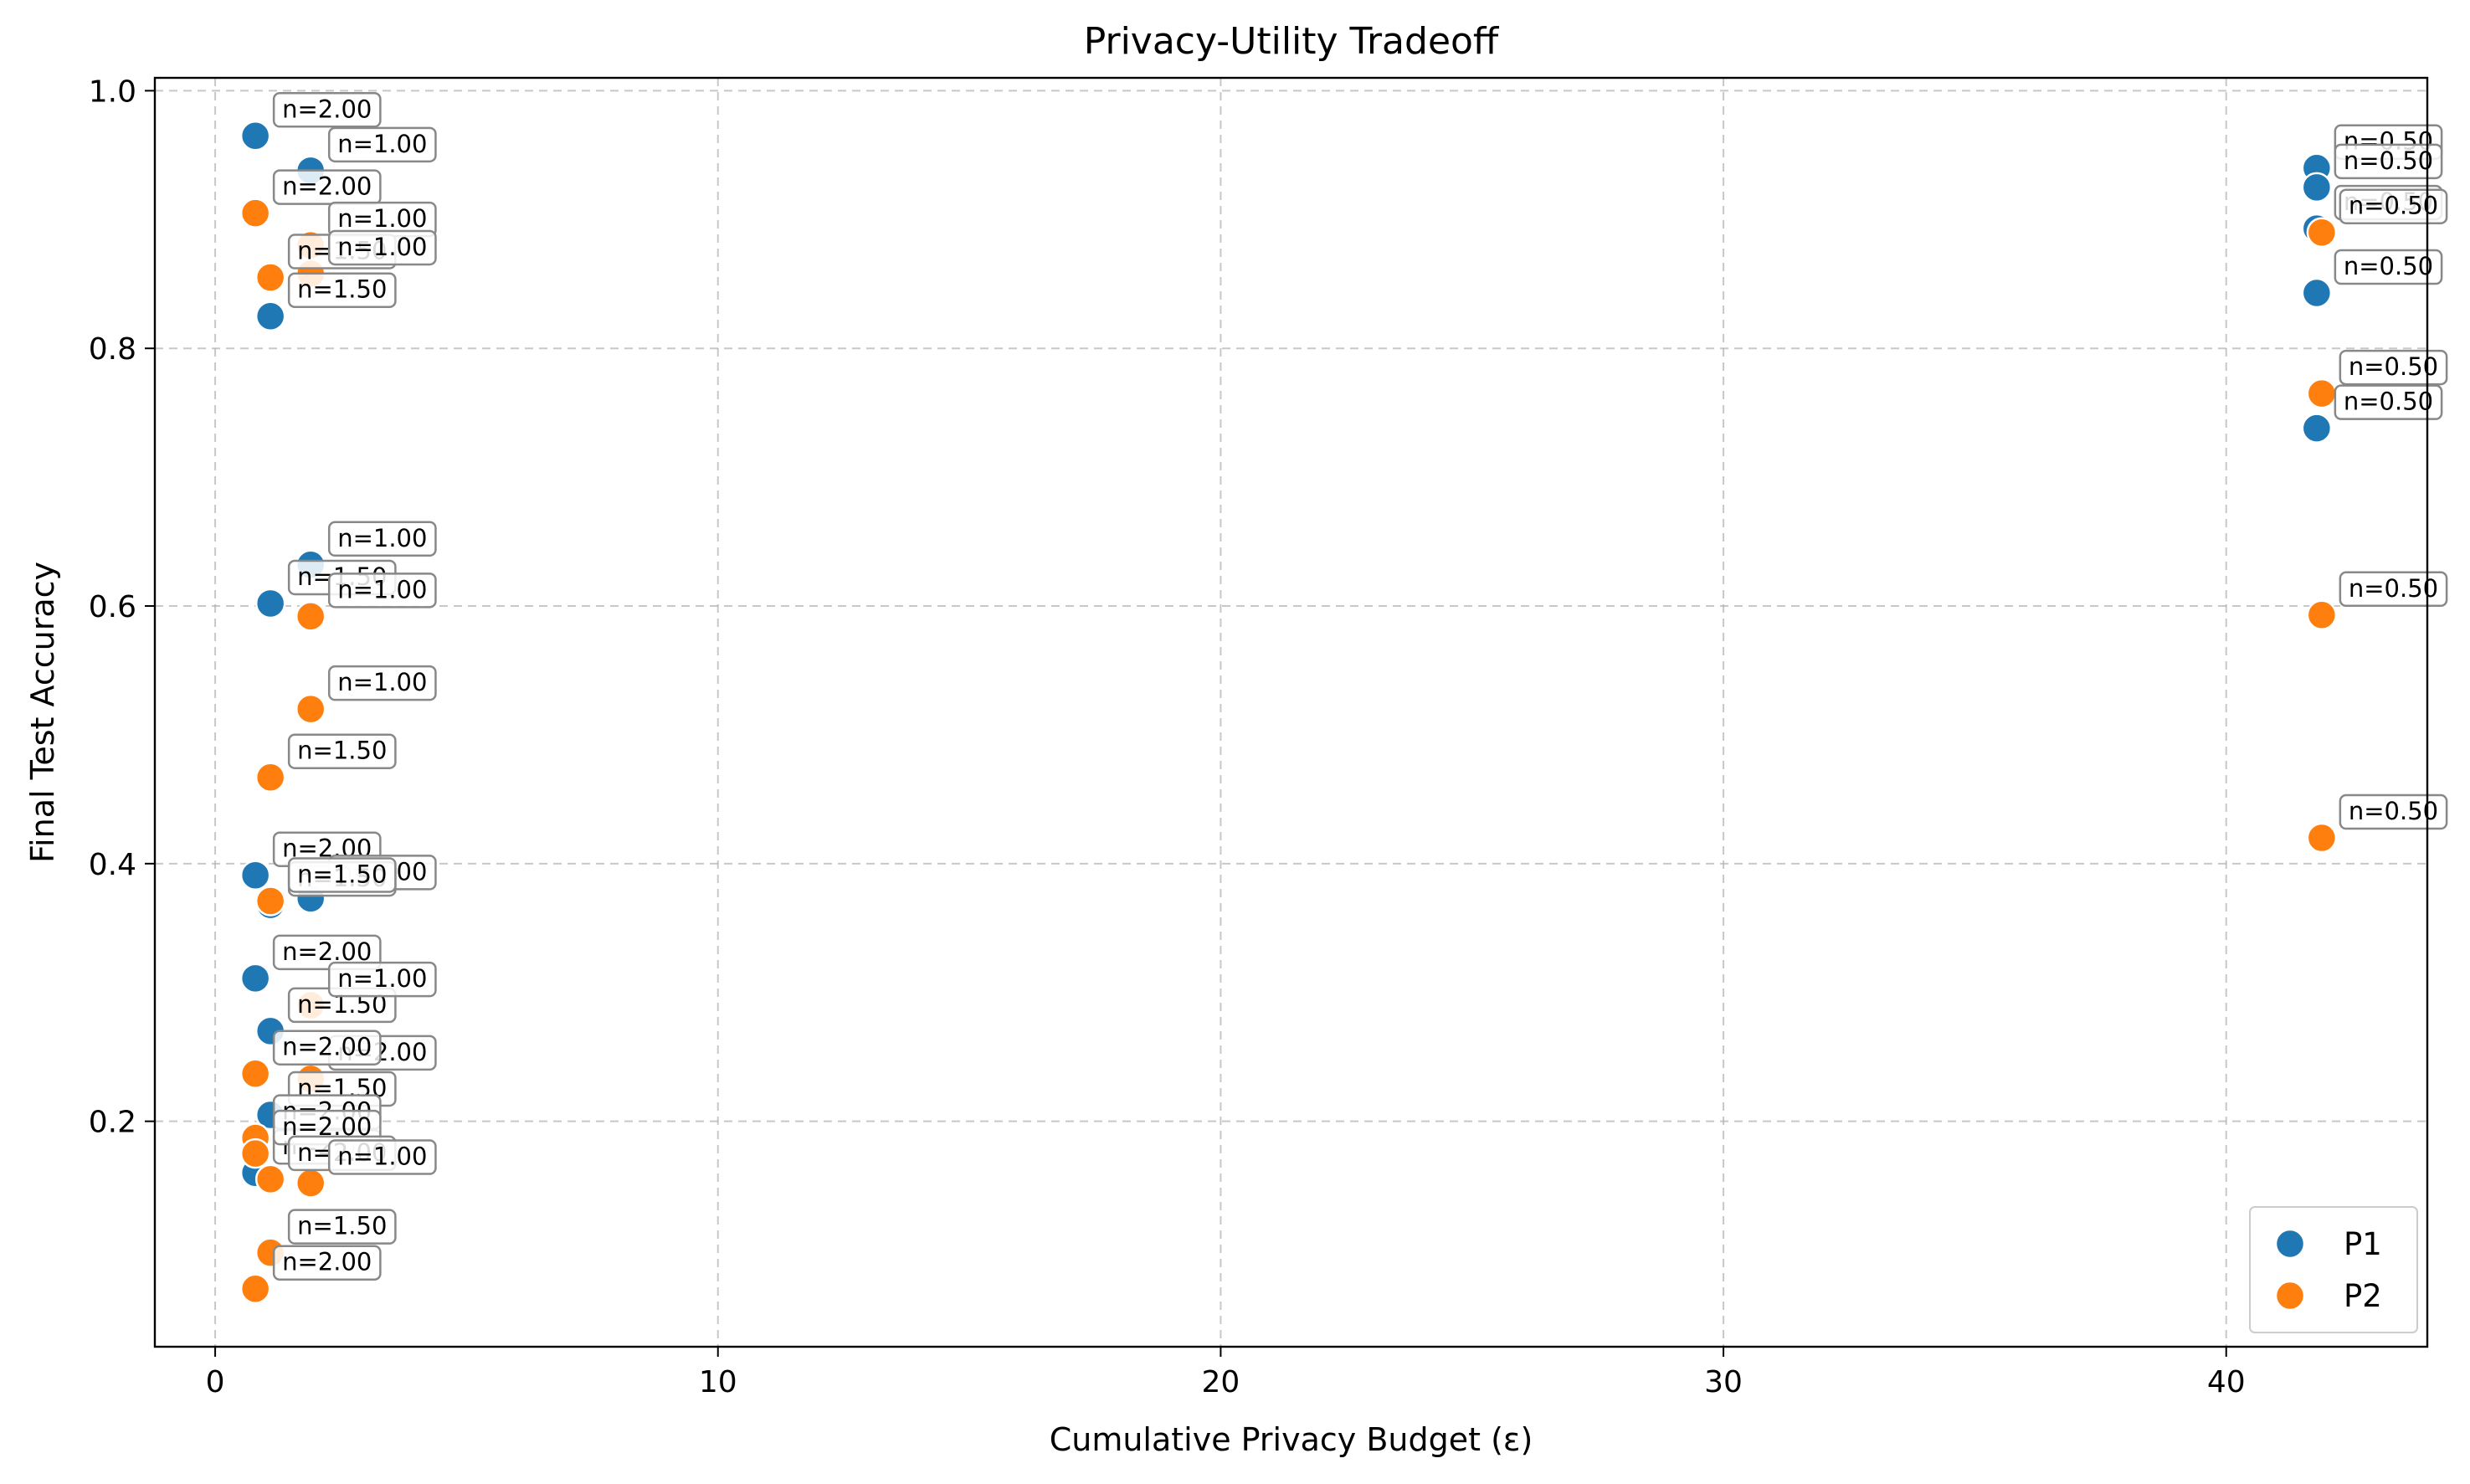  What do you see at coordinates (2333, 1270) in the screenshot?
I see `legend-box` at bounding box center [2333, 1270].